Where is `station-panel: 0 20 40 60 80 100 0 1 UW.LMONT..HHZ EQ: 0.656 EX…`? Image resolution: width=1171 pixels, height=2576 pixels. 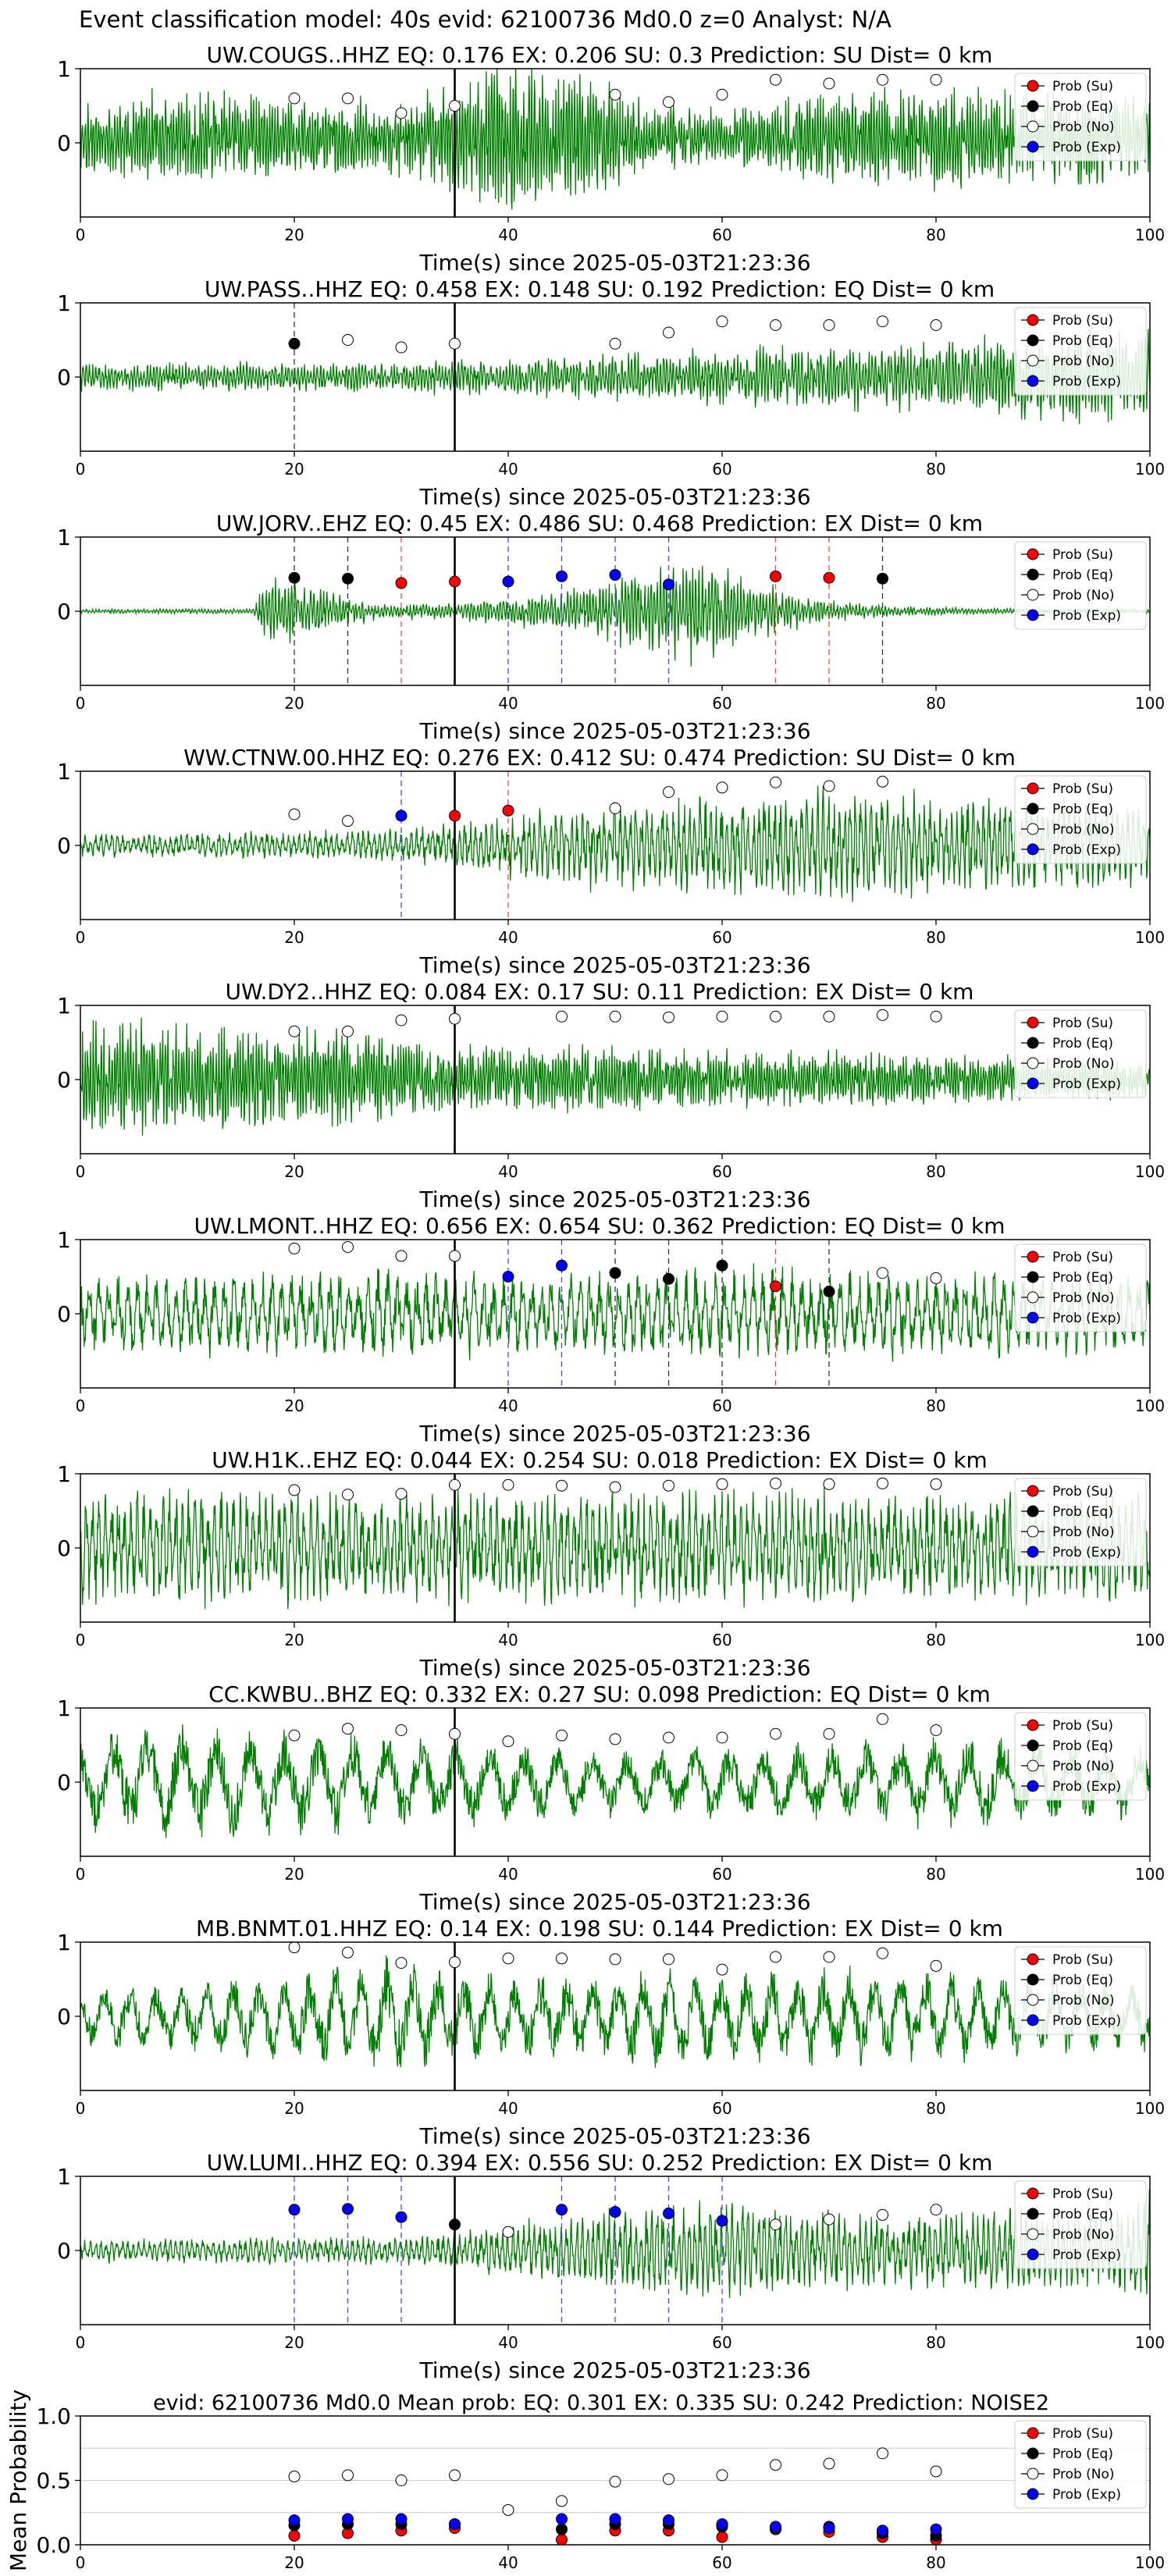
station-panel: 0 20 40 60 80 100 0 1 UW.LMONT..HHZ EQ: 0.656 EX… is located at coordinates (611, 1329).